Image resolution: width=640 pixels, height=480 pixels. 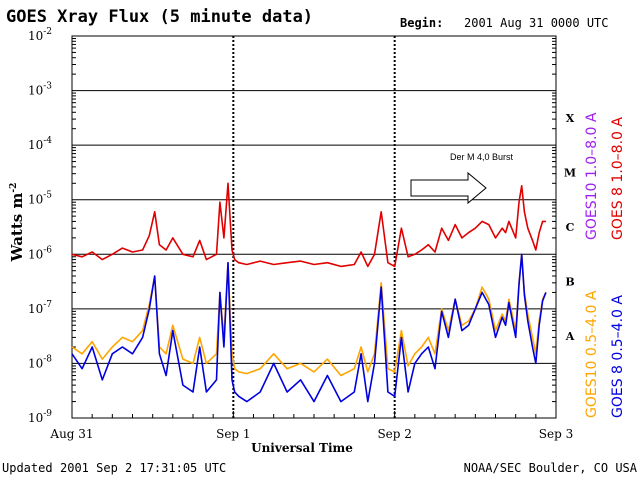 What do you see at coordinates (159, 17) in the screenshot?
I see `chart-title: GOES Xray Flux (5 minute data)` at bounding box center [159, 17].